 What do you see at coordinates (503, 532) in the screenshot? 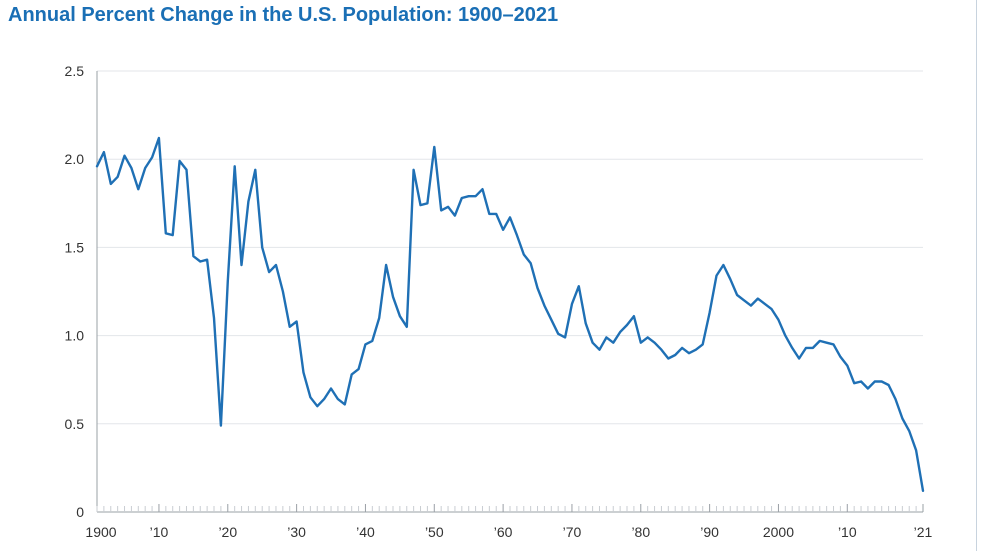
I see `x-tick-label-6: ’60` at bounding box center [503, 532].